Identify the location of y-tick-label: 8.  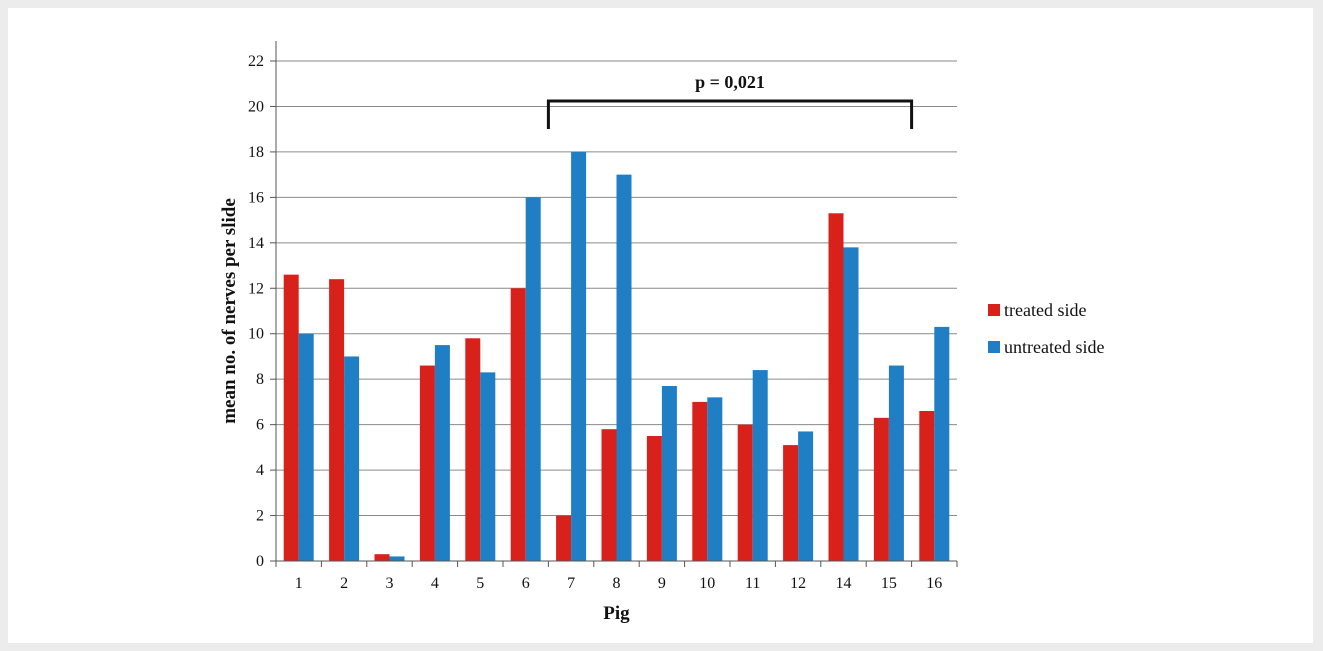
(260, 379).